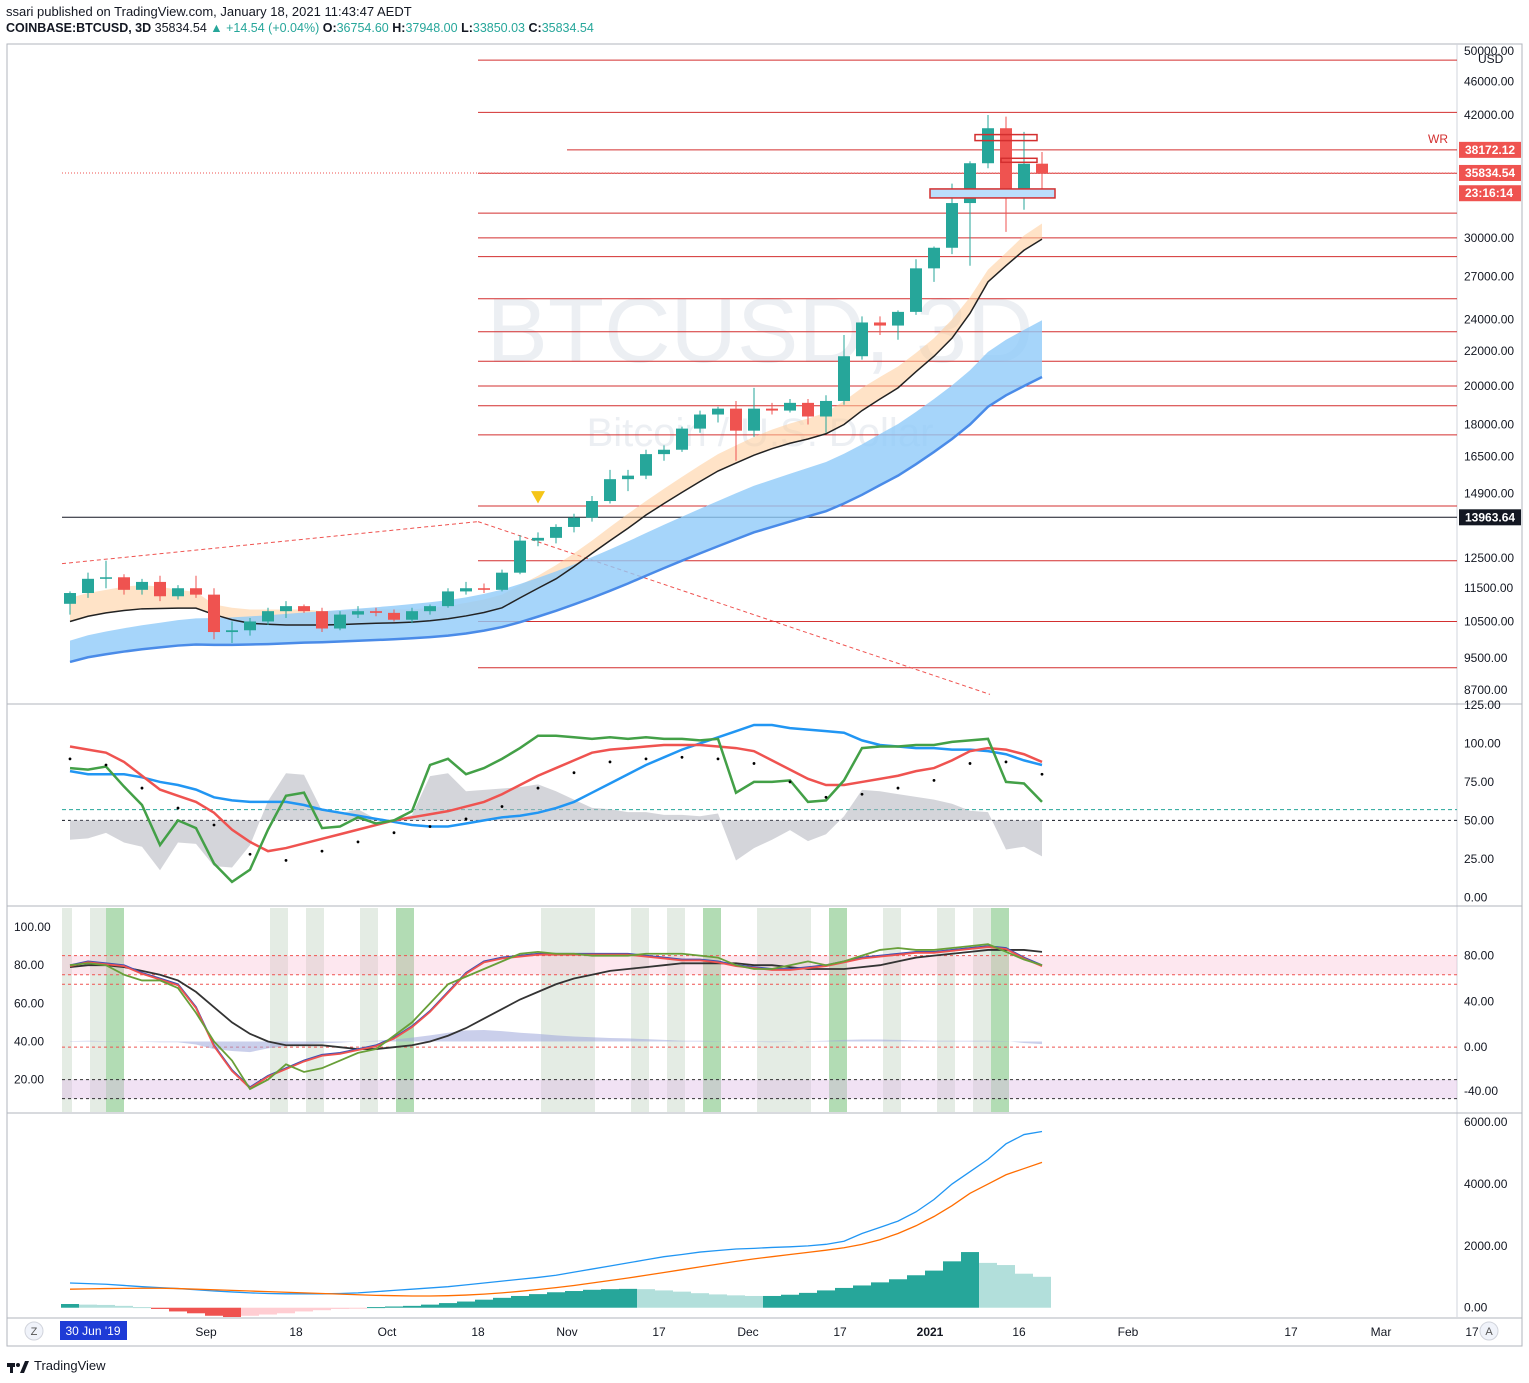  I want to click on stoch-right-tick: 40.00, so click(1479, 1001).